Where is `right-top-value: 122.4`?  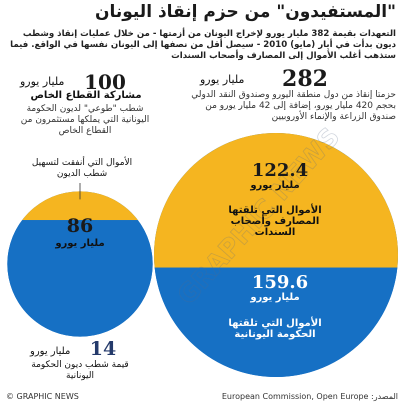
right-top-value: 122.4 is located at coordinates (280, 170).